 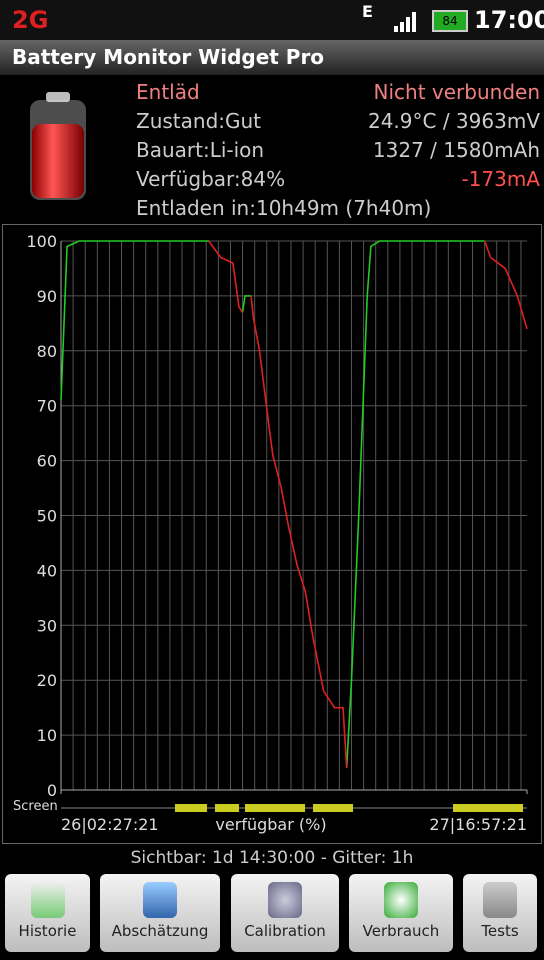 I want to click on info-left: Bauart:Li-ion, so click(x=200, y=150).